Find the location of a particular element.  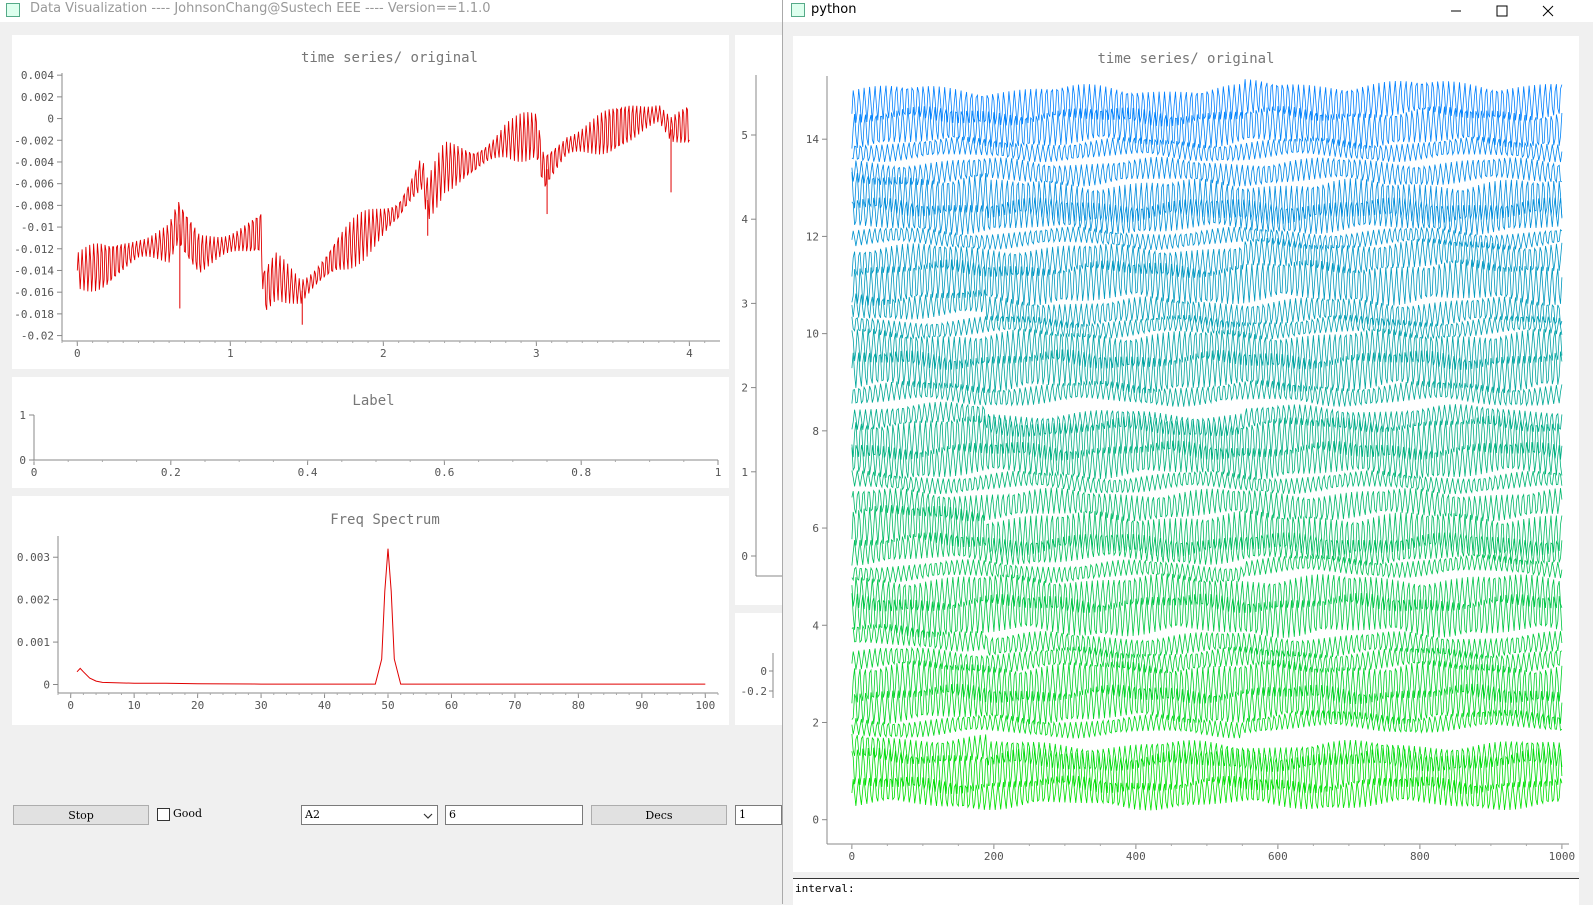

label-title: Label is located at coordinates (373, 401).